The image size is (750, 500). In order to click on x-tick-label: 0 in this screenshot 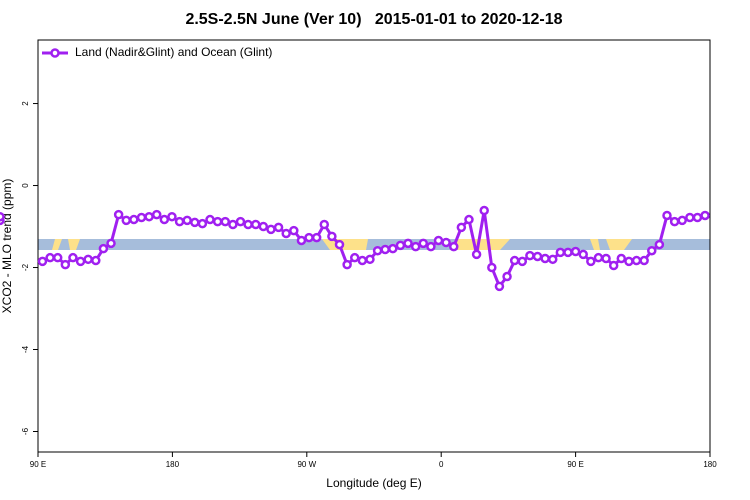, I will do `click(441, 464)`.